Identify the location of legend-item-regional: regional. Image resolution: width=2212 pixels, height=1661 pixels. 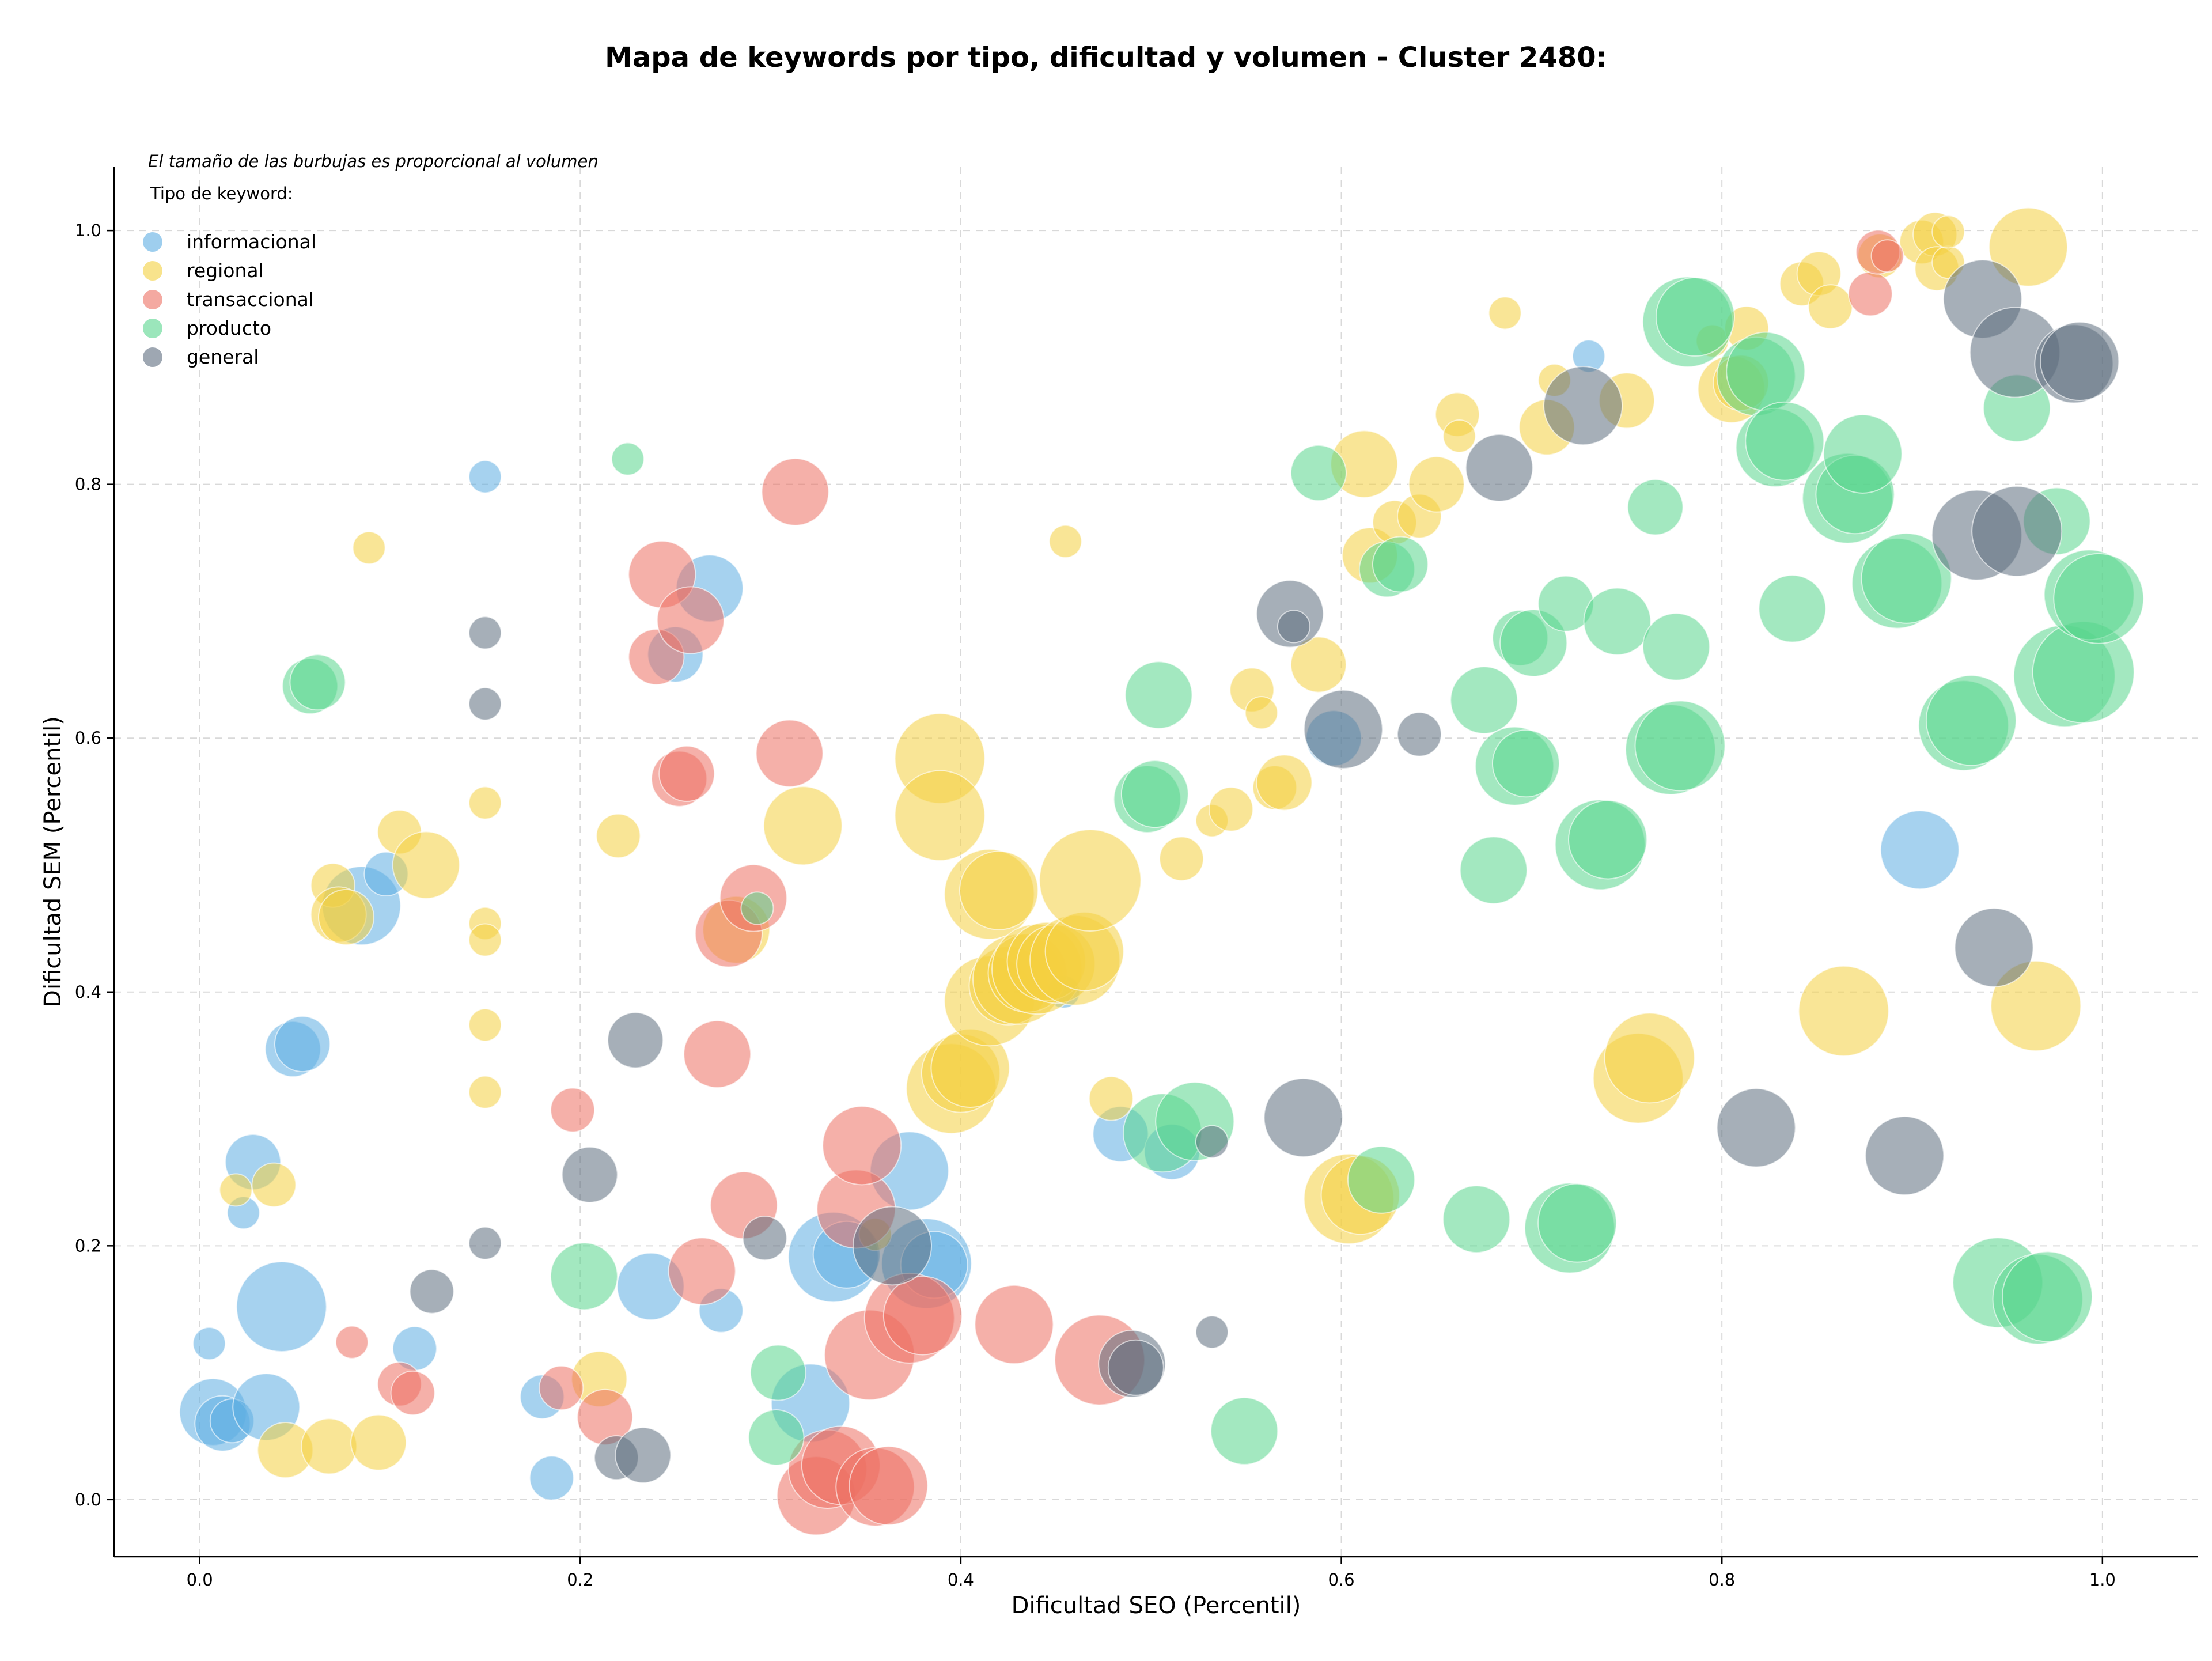
(203, 270).